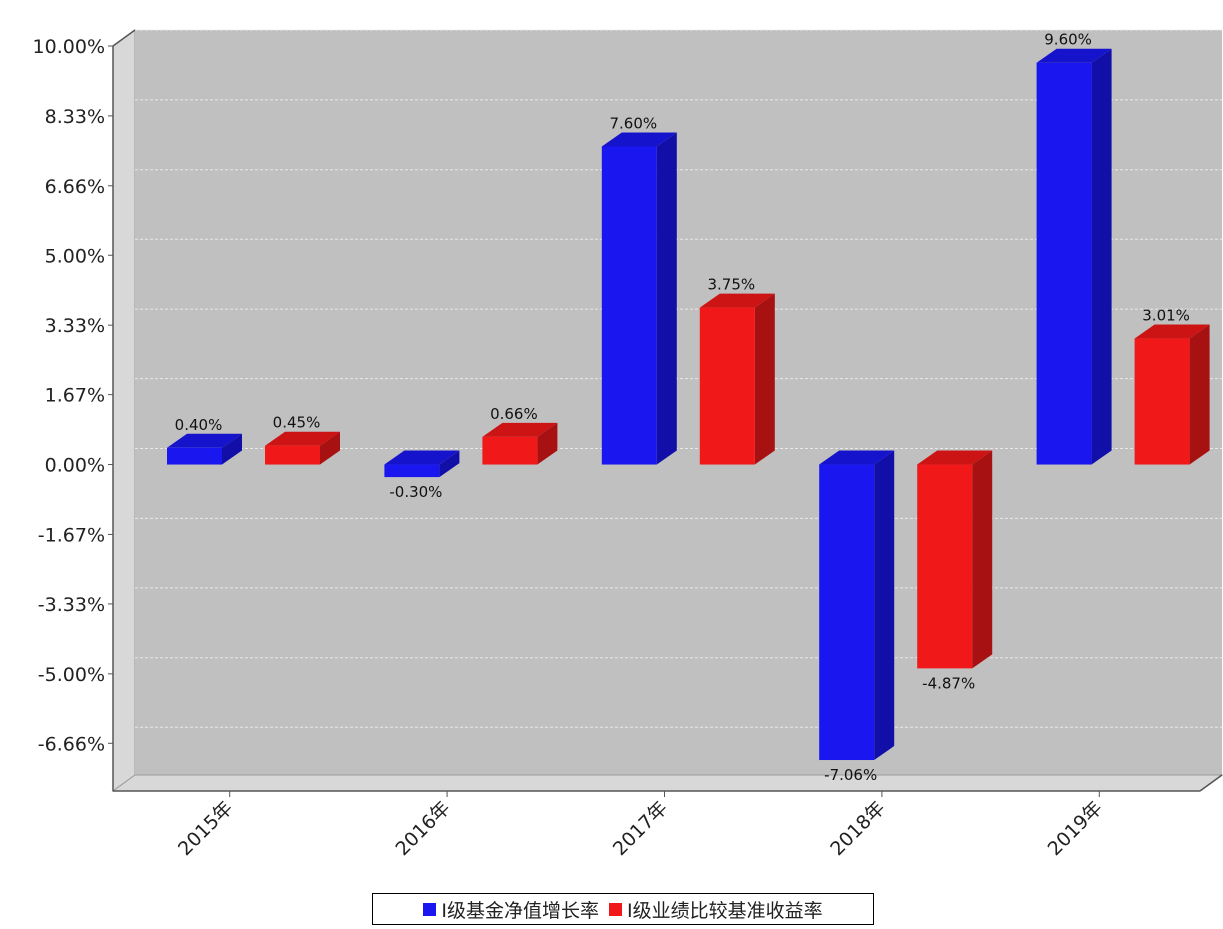 The height and width of the screenshot is (929, 1223). What do you see at coordinates (422, 828) in the screenshot?
I see `x-tick-label: 2016年` at bounding box center [422, 828].